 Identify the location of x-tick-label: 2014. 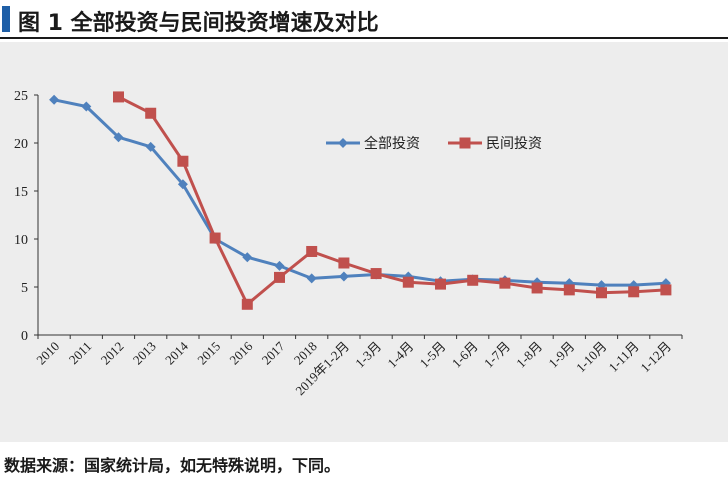
(176, 352).